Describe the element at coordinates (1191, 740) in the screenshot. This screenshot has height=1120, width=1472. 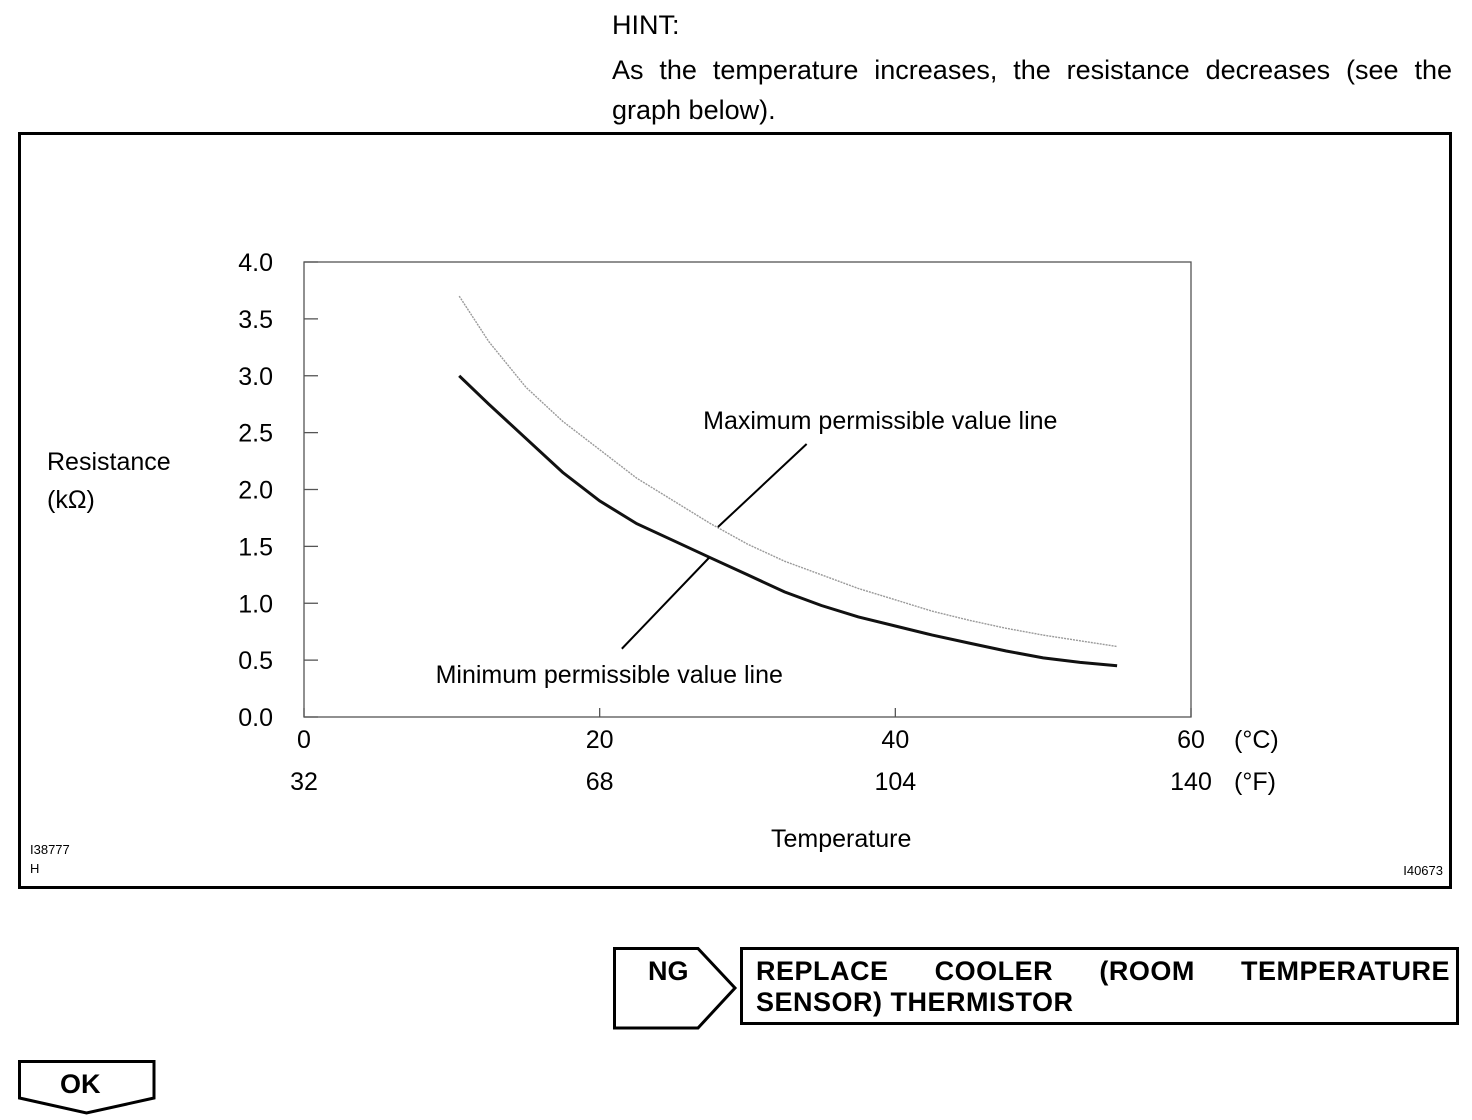
I see `x-tick-label-celsius: 60` at that location.